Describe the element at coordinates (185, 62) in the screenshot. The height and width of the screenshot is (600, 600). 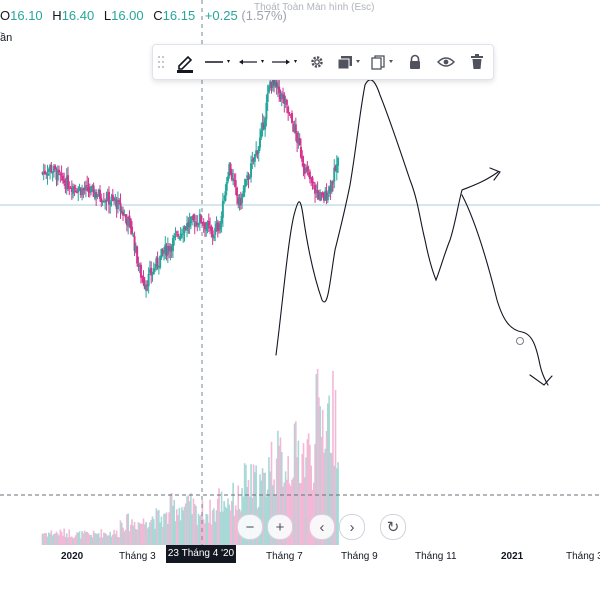
I see `pencil-color-button` at that location.